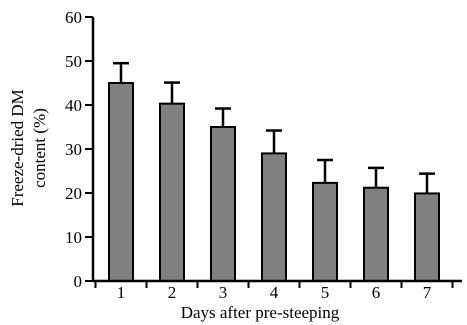 Image resolution: width=467 pixels, height=325 pixels. What do you see at coordinates (73, 17) in the screenshot?
I see `y-tick-label-60: 60` at bounding box center [73, 17].